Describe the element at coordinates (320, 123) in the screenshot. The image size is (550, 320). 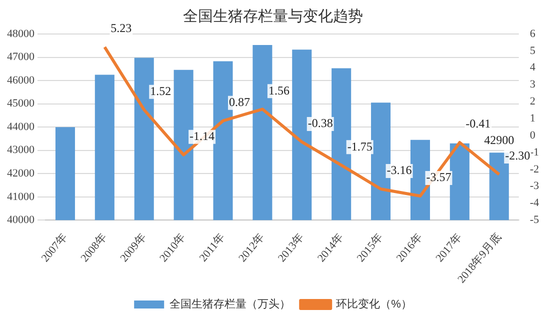
I see `data-label: -0.38` at that location.